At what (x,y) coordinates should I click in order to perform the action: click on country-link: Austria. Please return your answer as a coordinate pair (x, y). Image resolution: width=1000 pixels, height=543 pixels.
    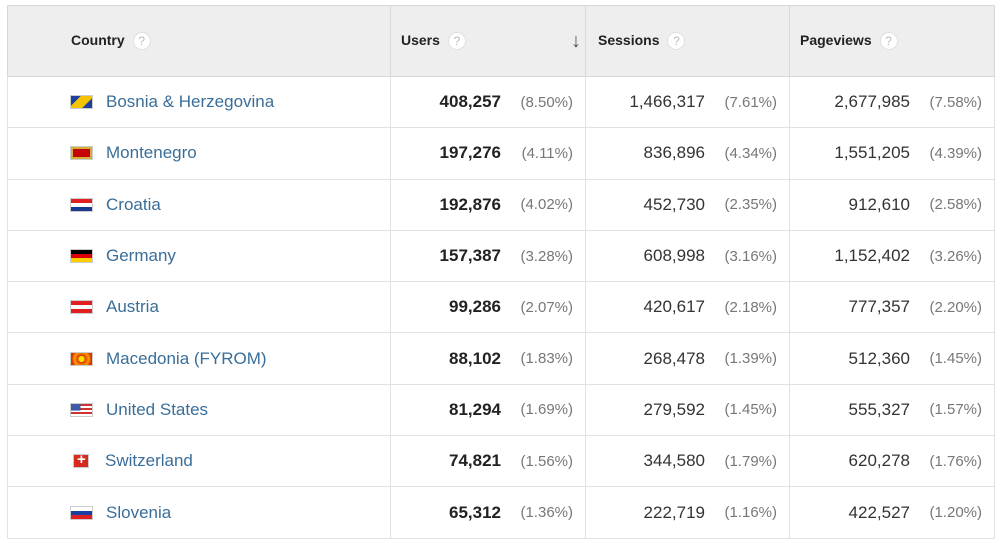
    Looking at the image, I should click on (132, 307).